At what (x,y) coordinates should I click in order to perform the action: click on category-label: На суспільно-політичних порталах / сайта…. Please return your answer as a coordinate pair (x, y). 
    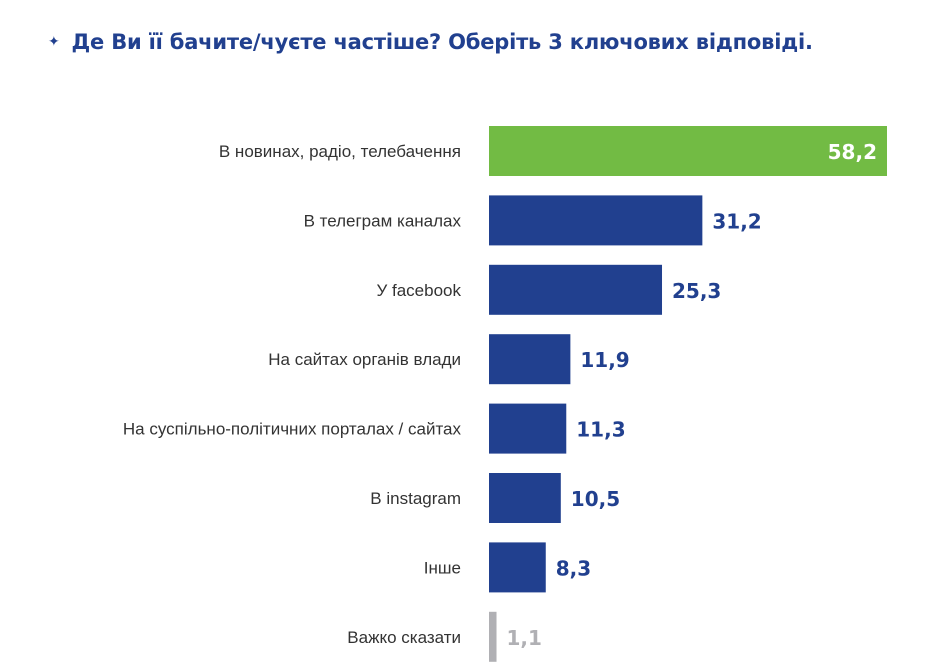
    Looking at the image, I should click on (292, 429).